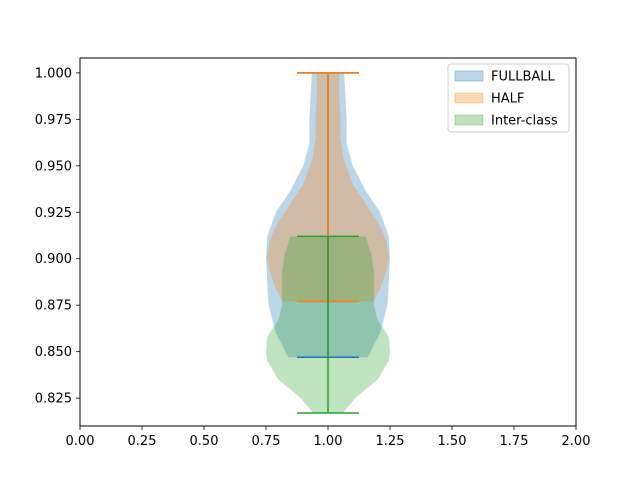  What do you see at coordinates (53, 73) in the screenshot?
I see `y-tick-label-7: 1.000` at bounding box center [53, 73].